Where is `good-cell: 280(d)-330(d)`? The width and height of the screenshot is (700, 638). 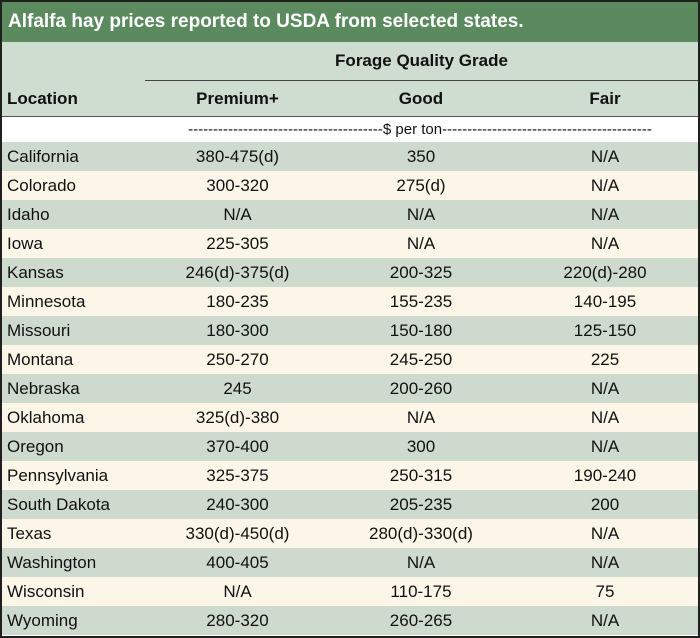
good-cell: 280(d)-330(d) is located at coordinates (421, 533).